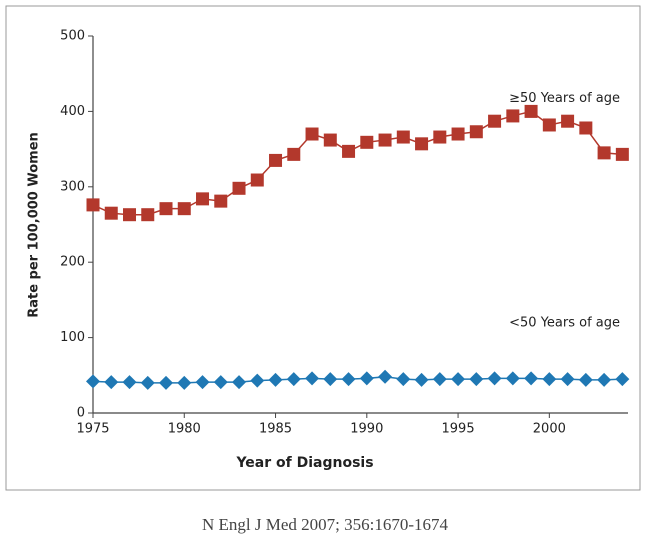  What do you see at coordinates (564, 323) in the screenshot?
I see `series-label: <50 Years of age` at bounding box center [564, 323].